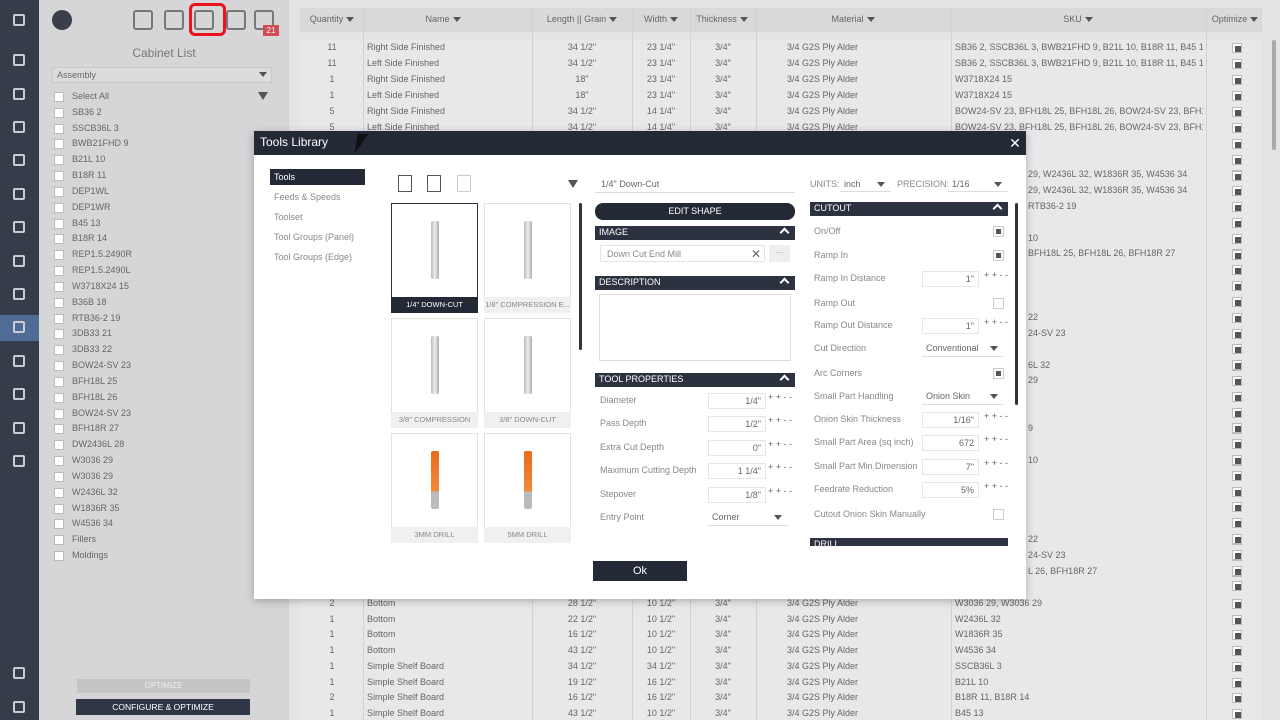 The height and width of the screenshot is (720, 1280). I want to click on number-input: 1/8", so click(737, 494).